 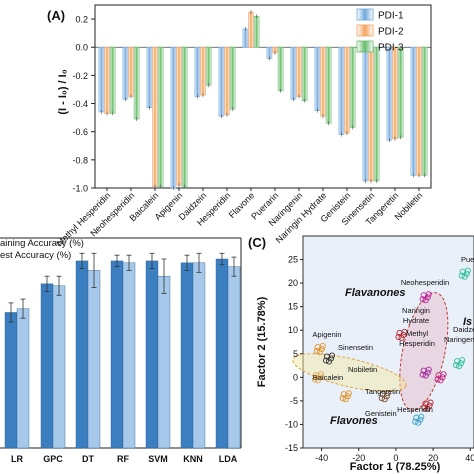 I want to click on scatter-point-label: Methyl, so click(x=417, y=333).